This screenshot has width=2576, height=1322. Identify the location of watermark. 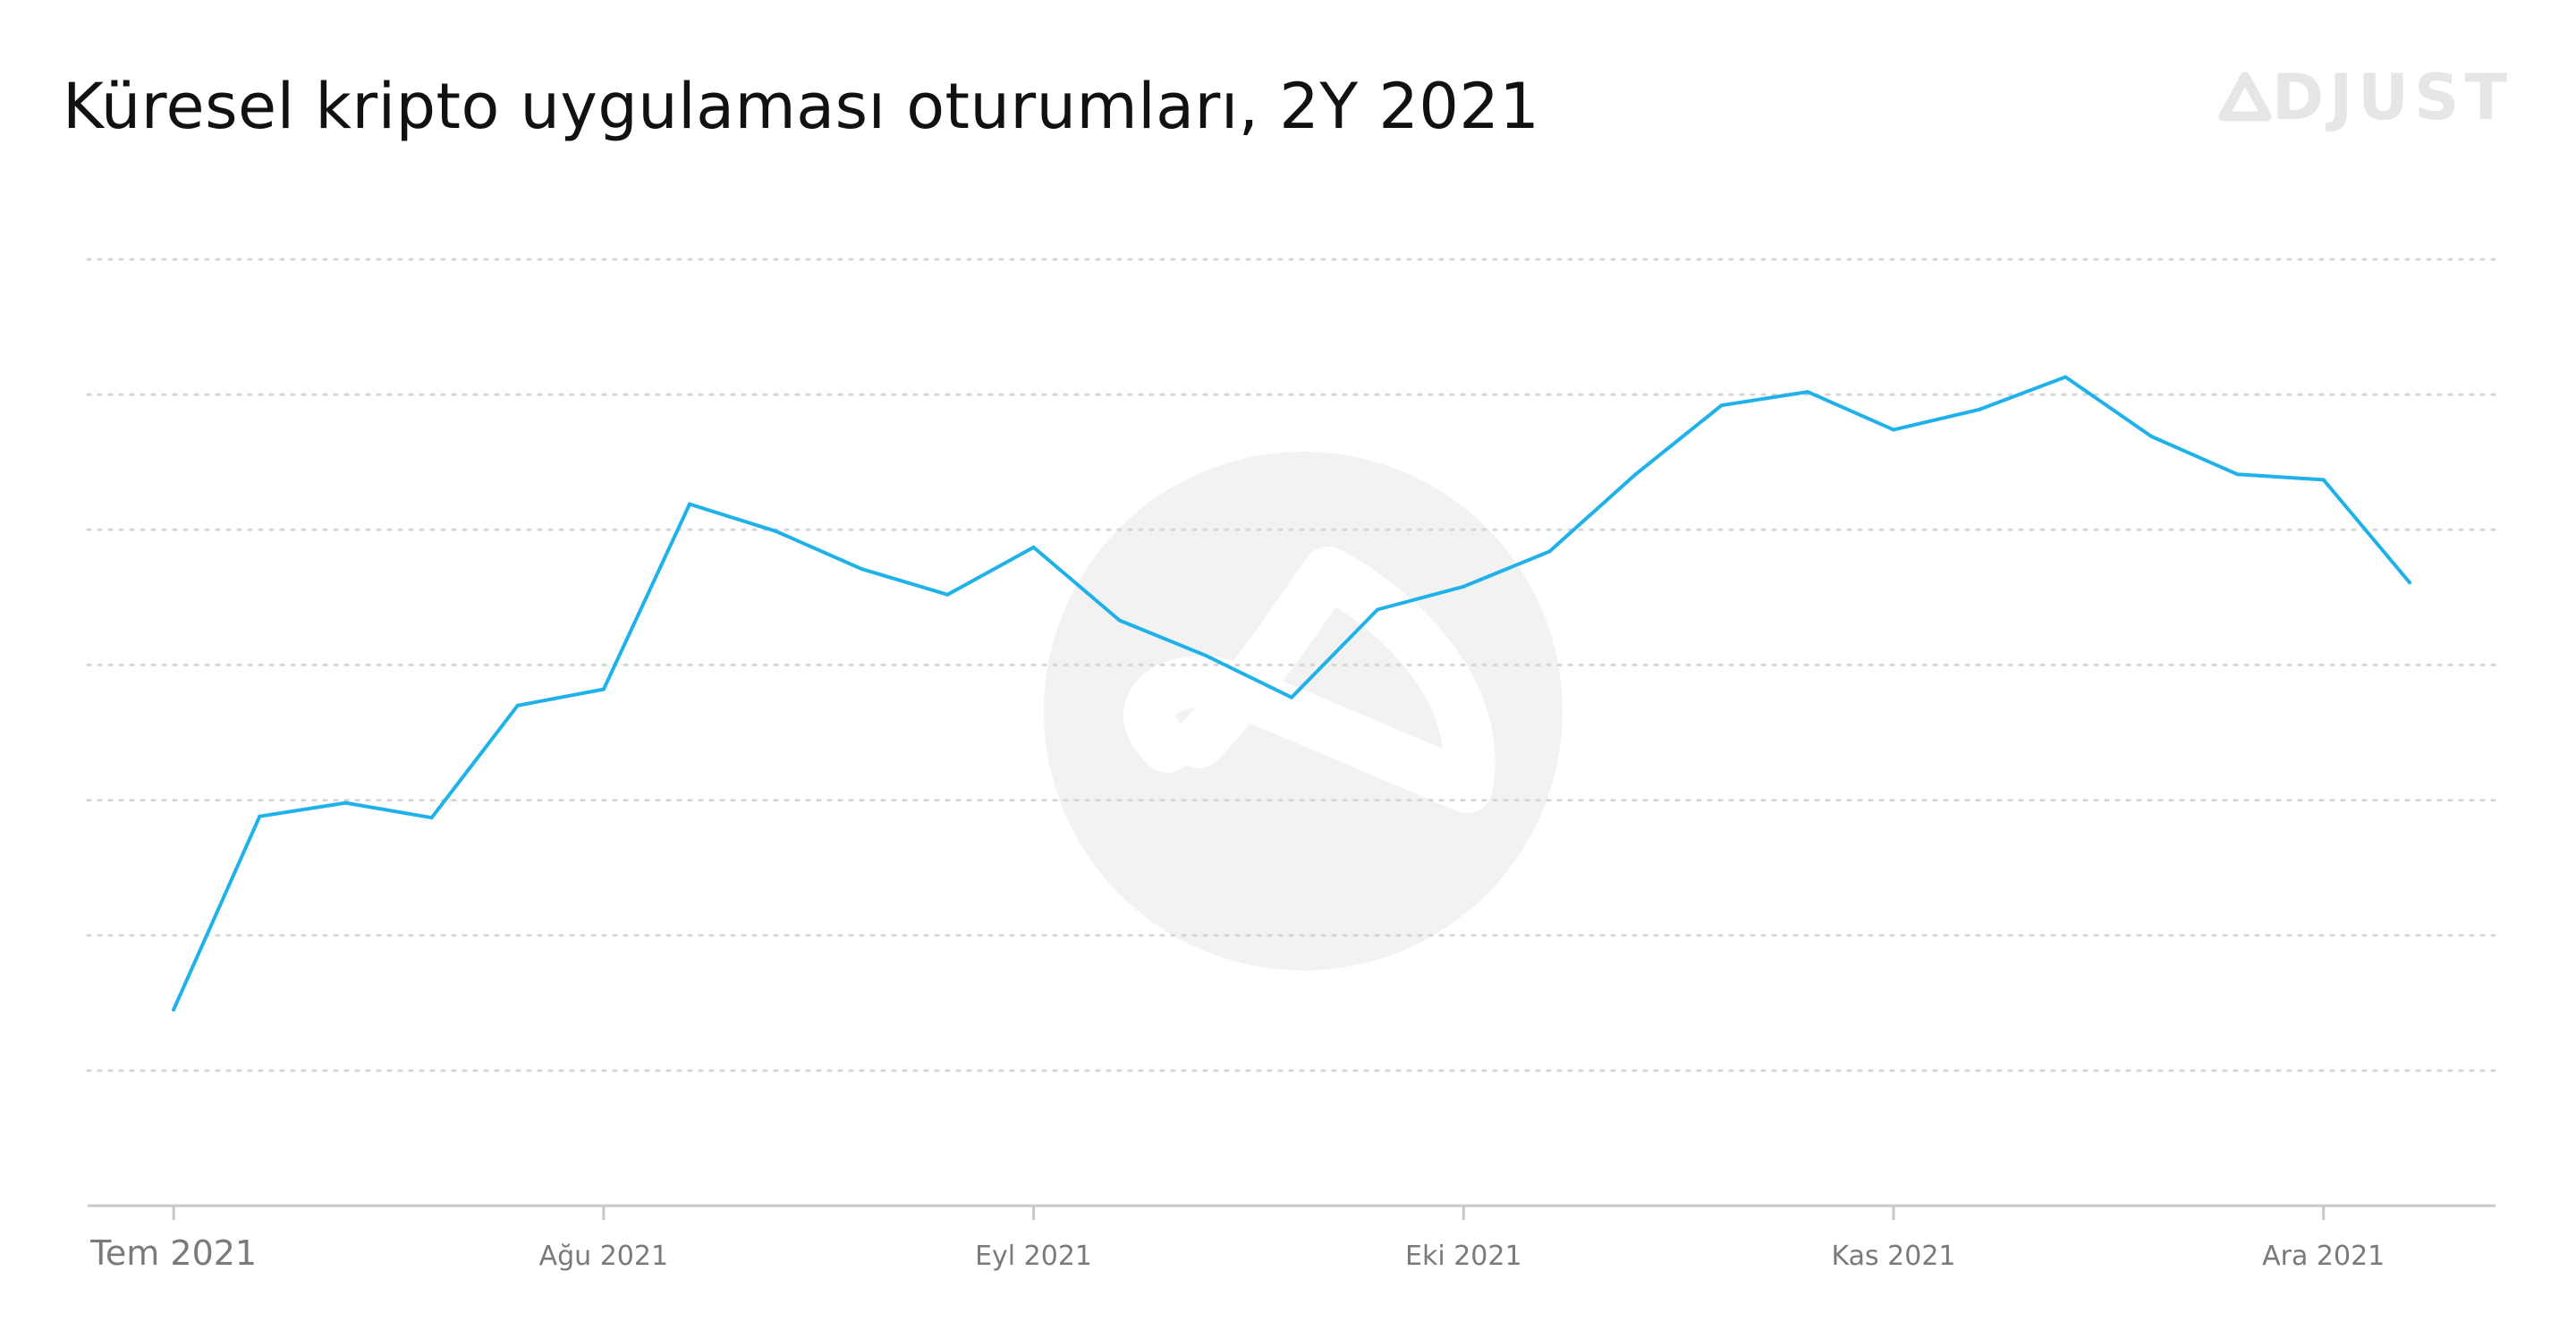
(1303, 711).